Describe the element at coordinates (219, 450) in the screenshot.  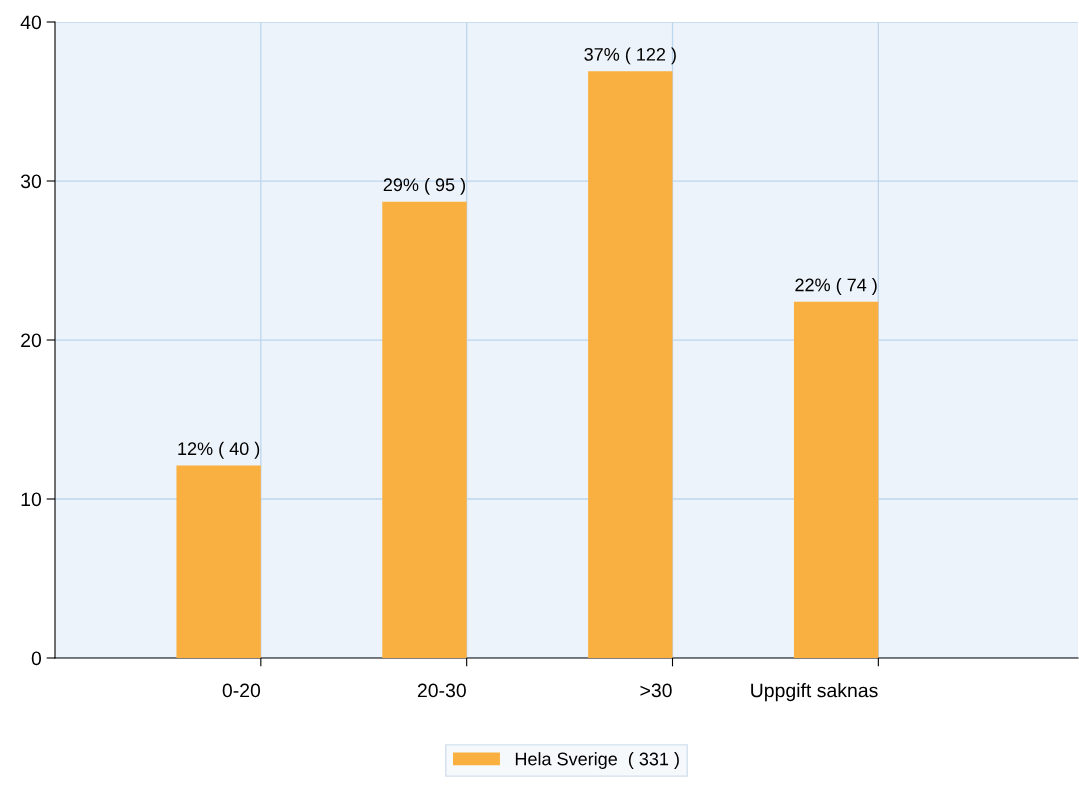
I see `data-label: 12% ( 40 )` at that location.